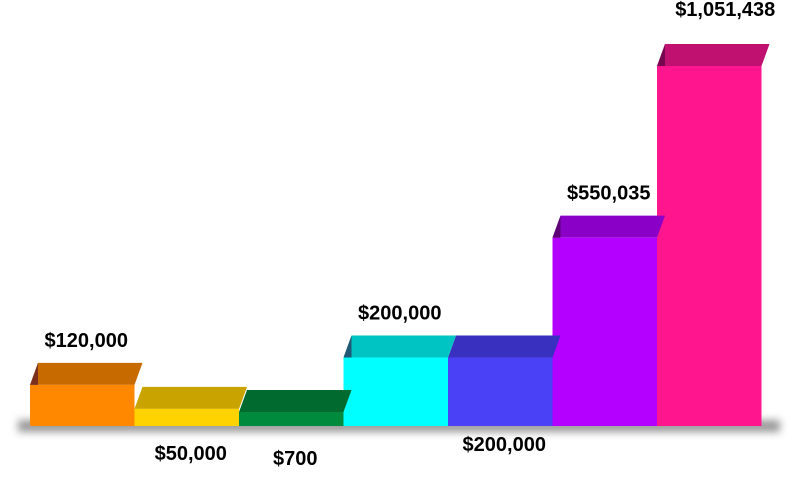 The height and width of the screenshot is (480, 795). Describe the element at coordinates (709, 246) in the screenshot. I see `bar-7-front` at that location.